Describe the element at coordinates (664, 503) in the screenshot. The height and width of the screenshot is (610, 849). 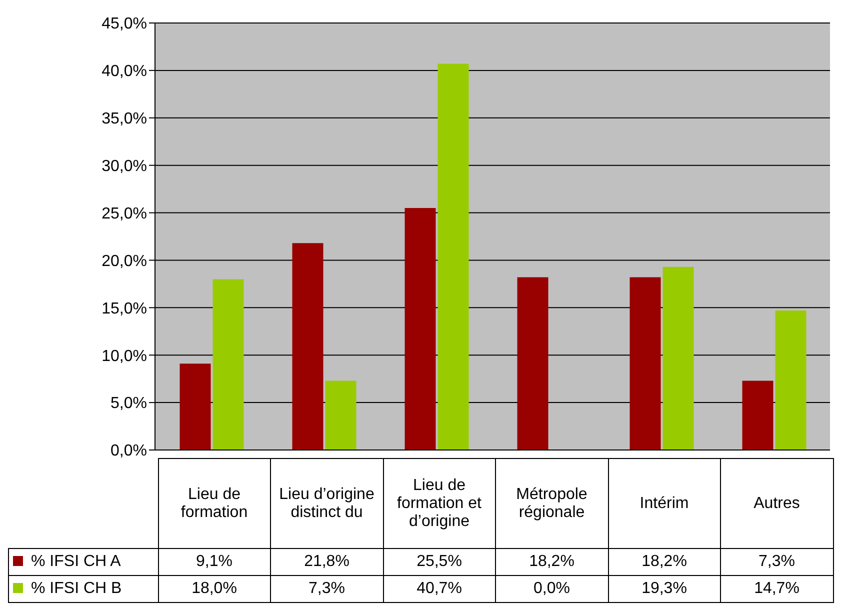
I see `x-tick-label: Intérim` at that location.